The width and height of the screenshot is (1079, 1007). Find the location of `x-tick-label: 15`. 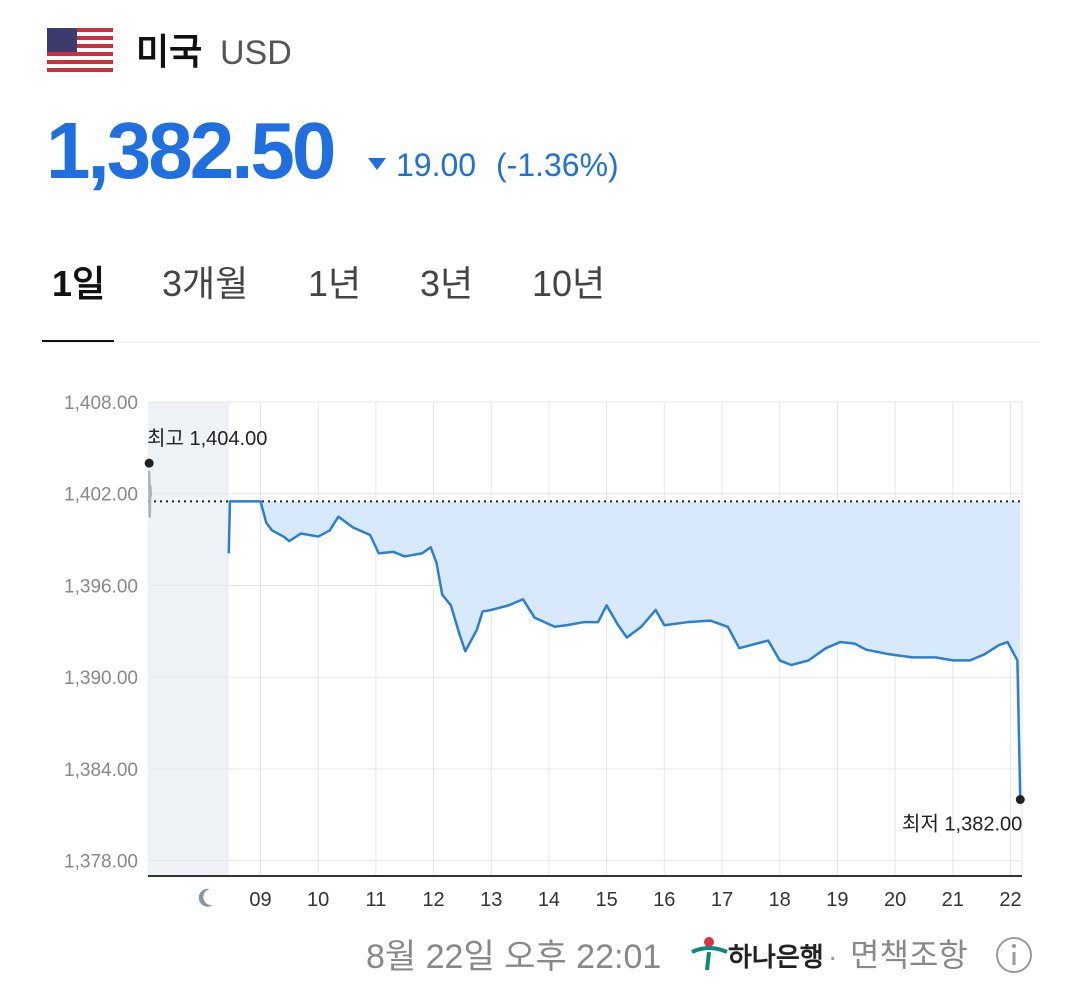

x-tick-label: 15 is located at coordinates (607, 900).